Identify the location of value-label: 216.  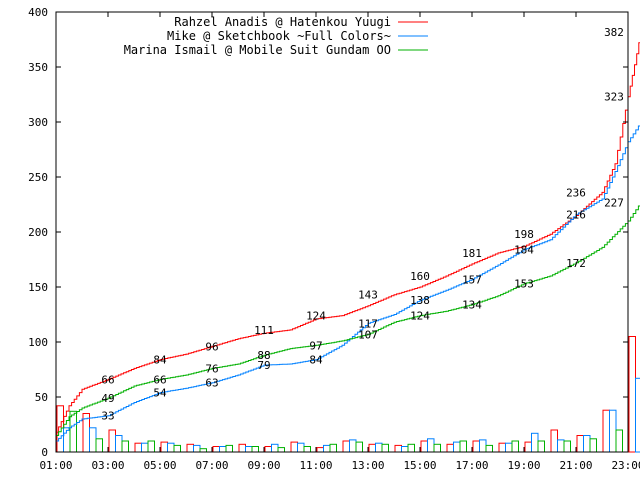
(576, 214).